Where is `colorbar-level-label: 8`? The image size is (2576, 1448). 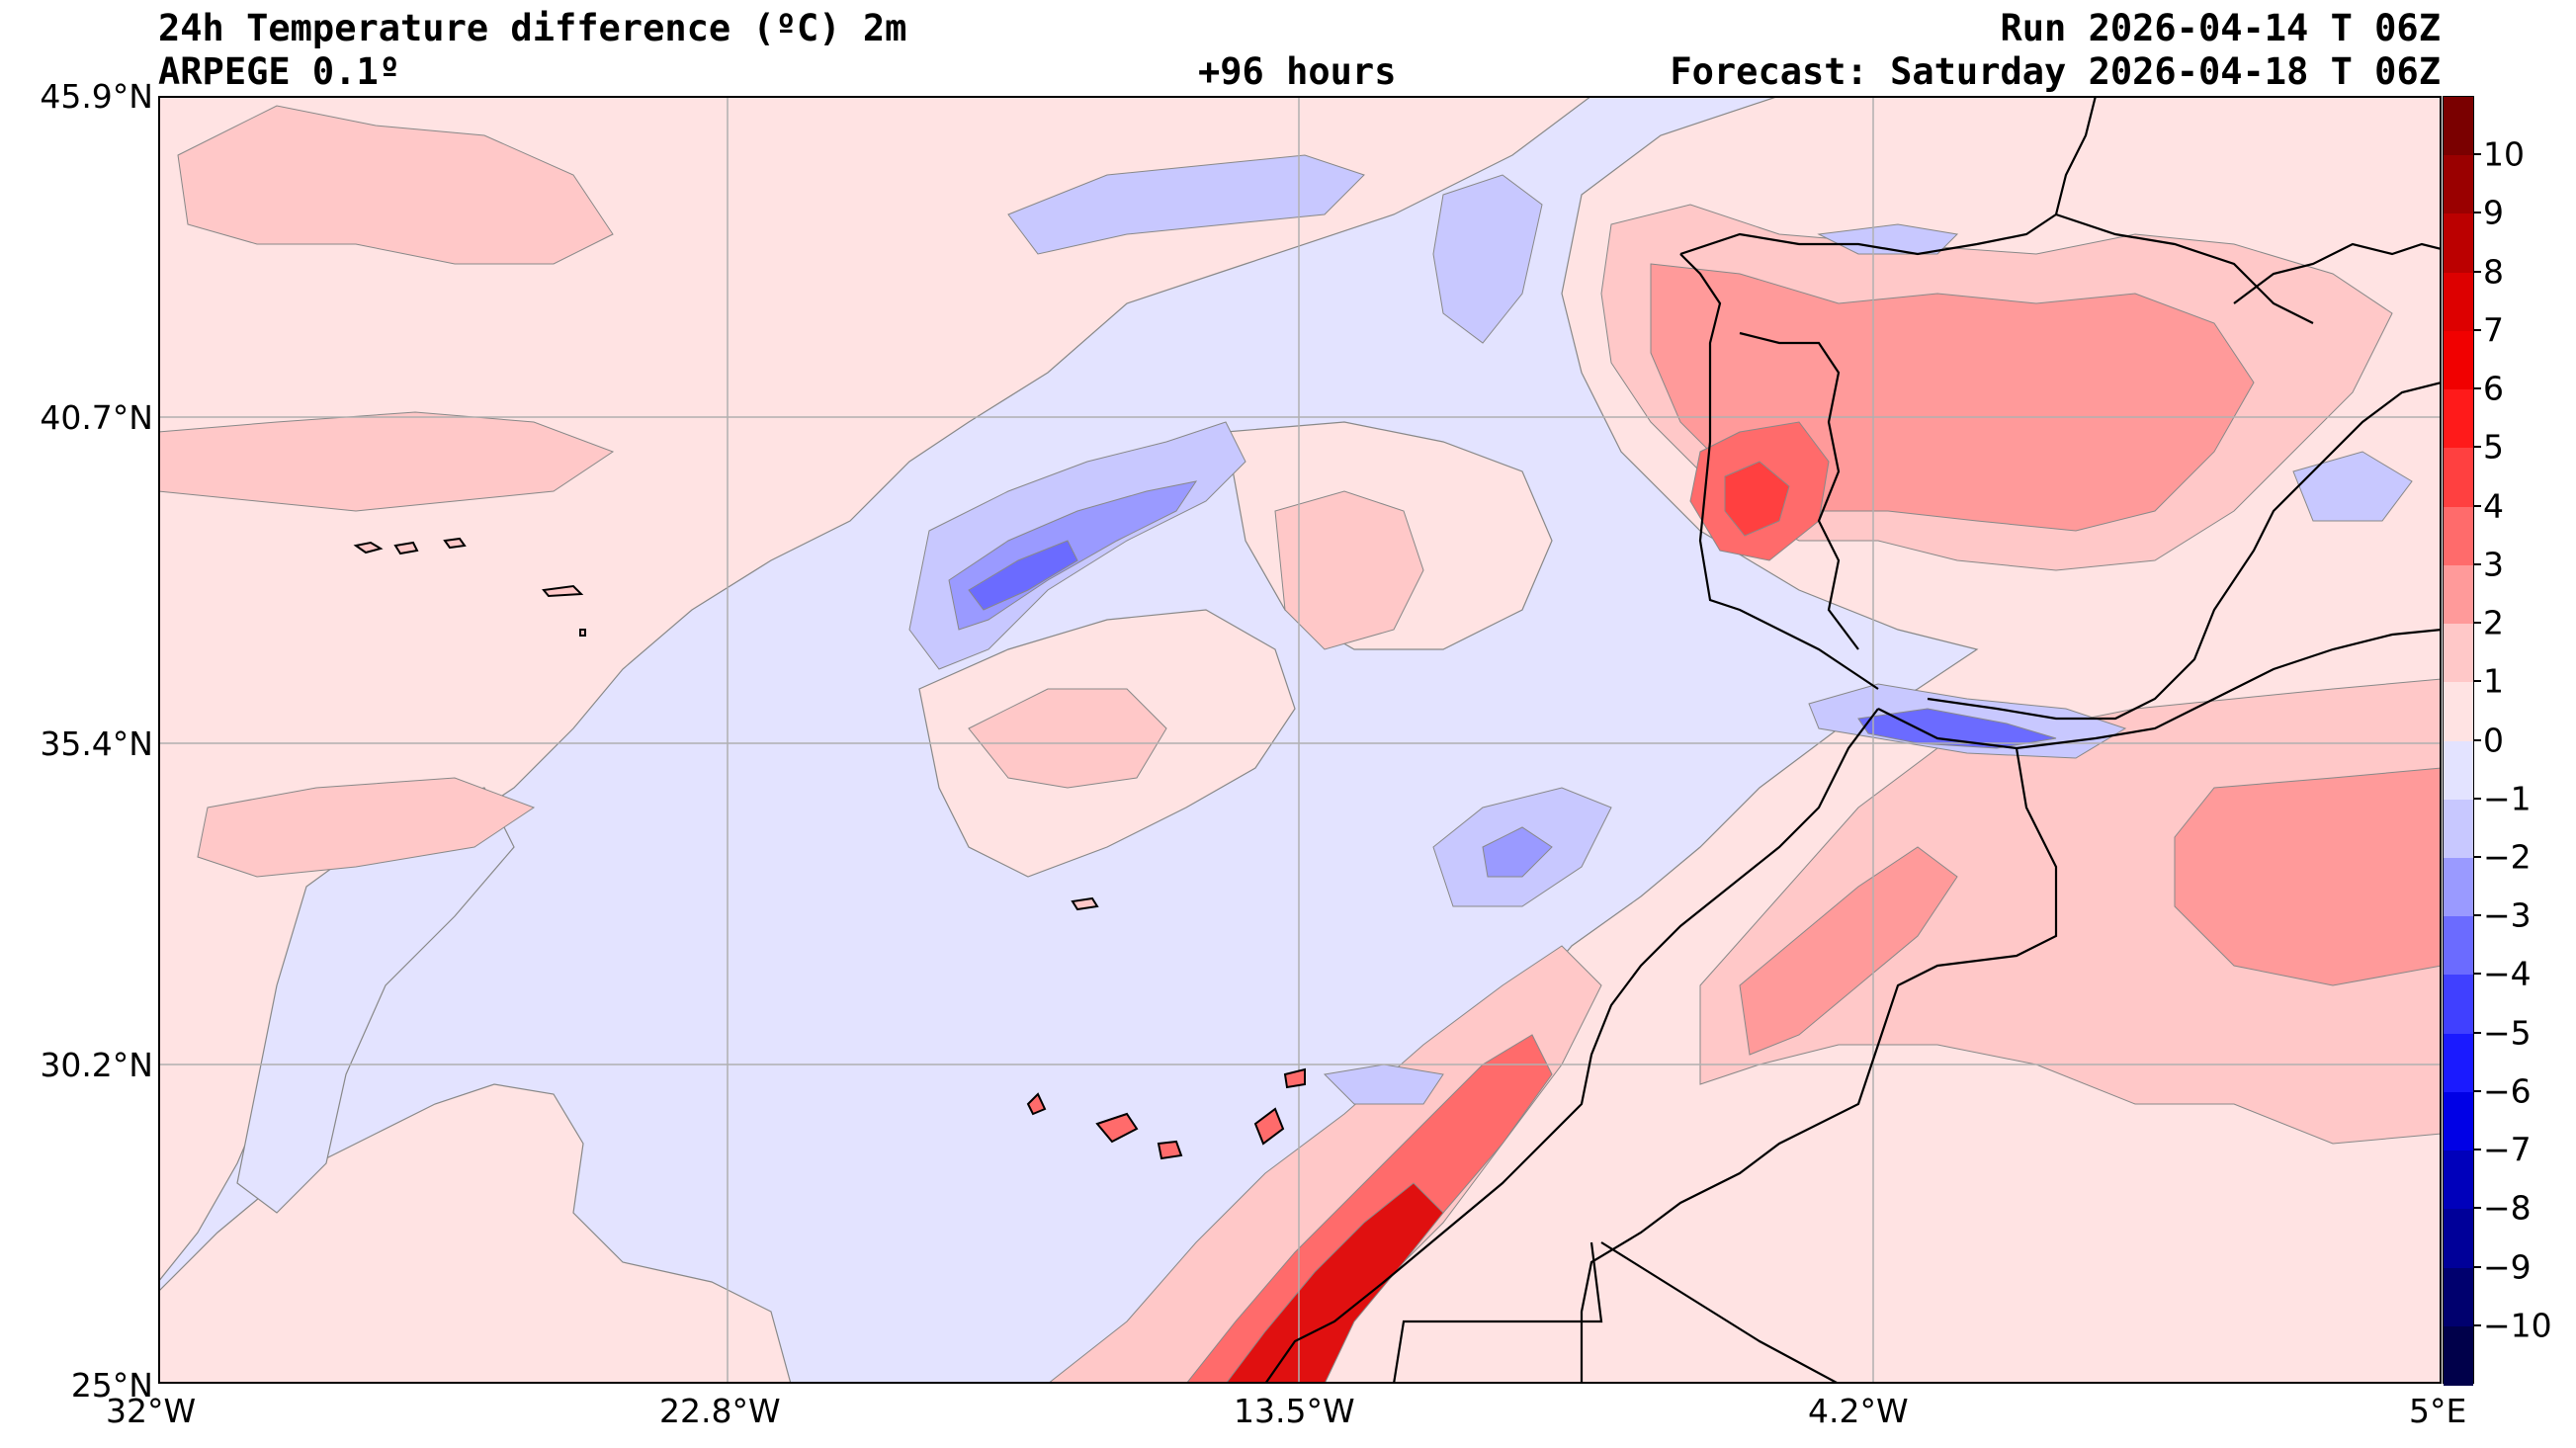
colorbar-level-label: 8 is located at coordinates (2493, 272).